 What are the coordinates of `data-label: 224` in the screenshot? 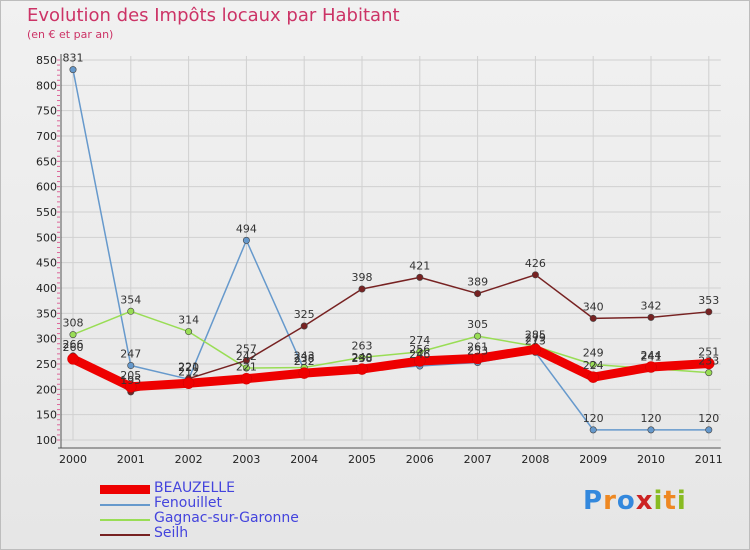 It's located at (593, 365).